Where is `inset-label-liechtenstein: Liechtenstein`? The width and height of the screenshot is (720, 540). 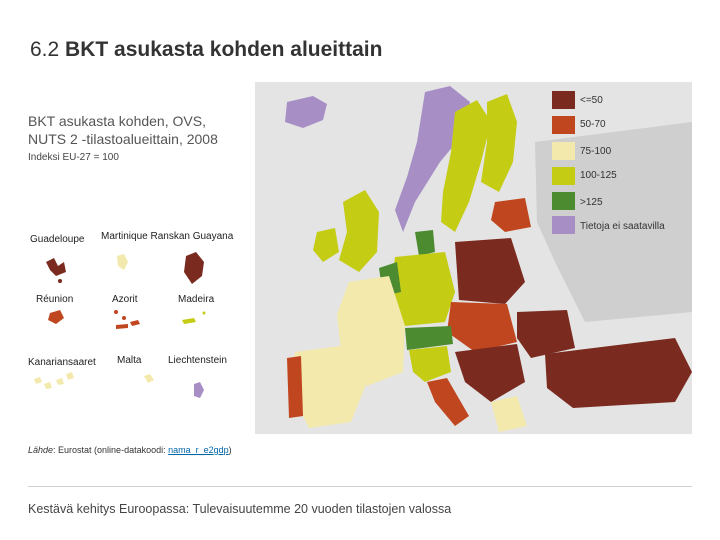 inset-label-liechtenstein: Liechtenstein is located at coordinates (197, 360).